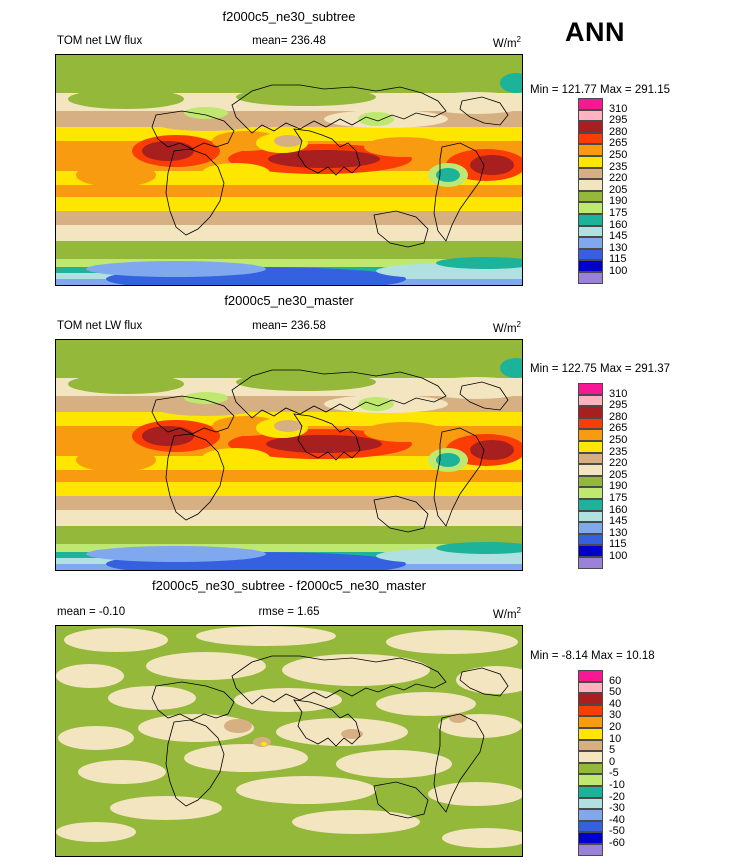 The image size is (733, 866). I want to click on colorbar-2-tick-label: 205, so click(618, 474).